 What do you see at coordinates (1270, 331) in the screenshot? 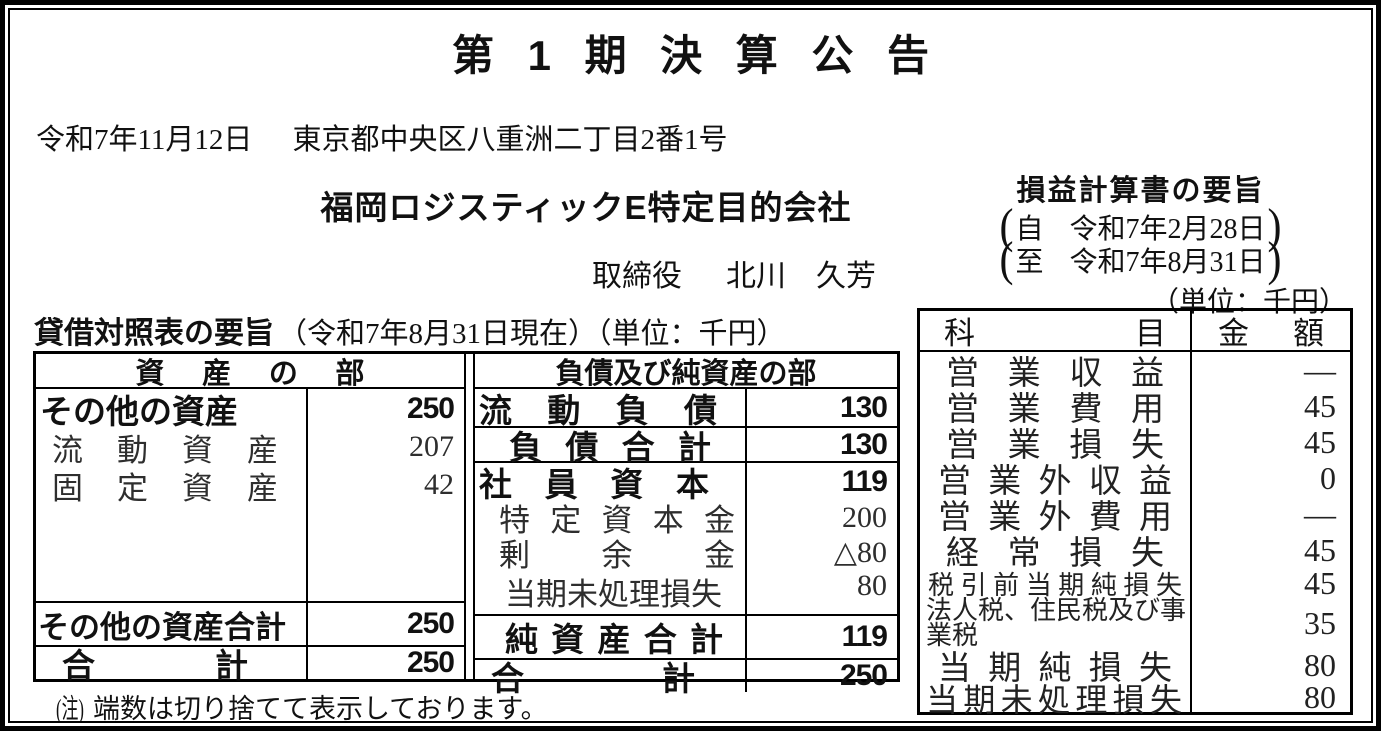
I see `pl-amount-column-header: 金額` at bounding box center [1270, 331].